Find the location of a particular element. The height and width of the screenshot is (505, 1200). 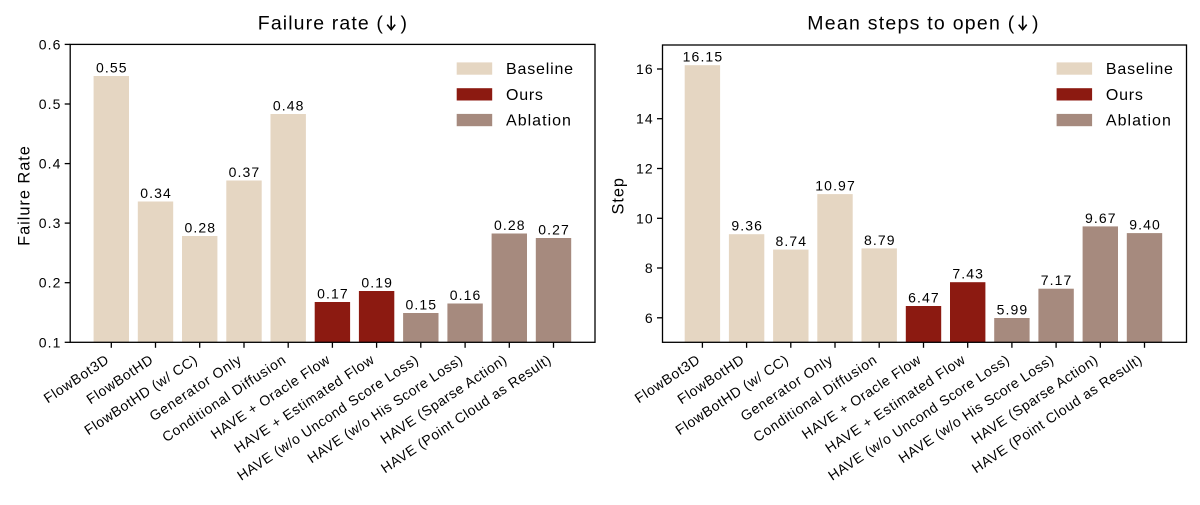

svg-text: 0.48 is located at coordinates (289, 105).